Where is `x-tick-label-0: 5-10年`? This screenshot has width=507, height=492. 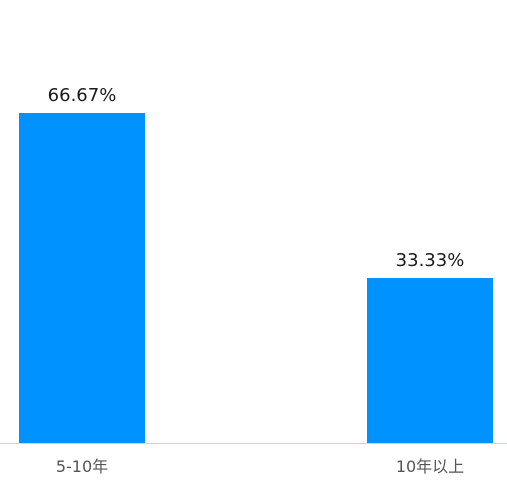
x-tick-label-0: 5-10年 is located at coordinates (82, 466).